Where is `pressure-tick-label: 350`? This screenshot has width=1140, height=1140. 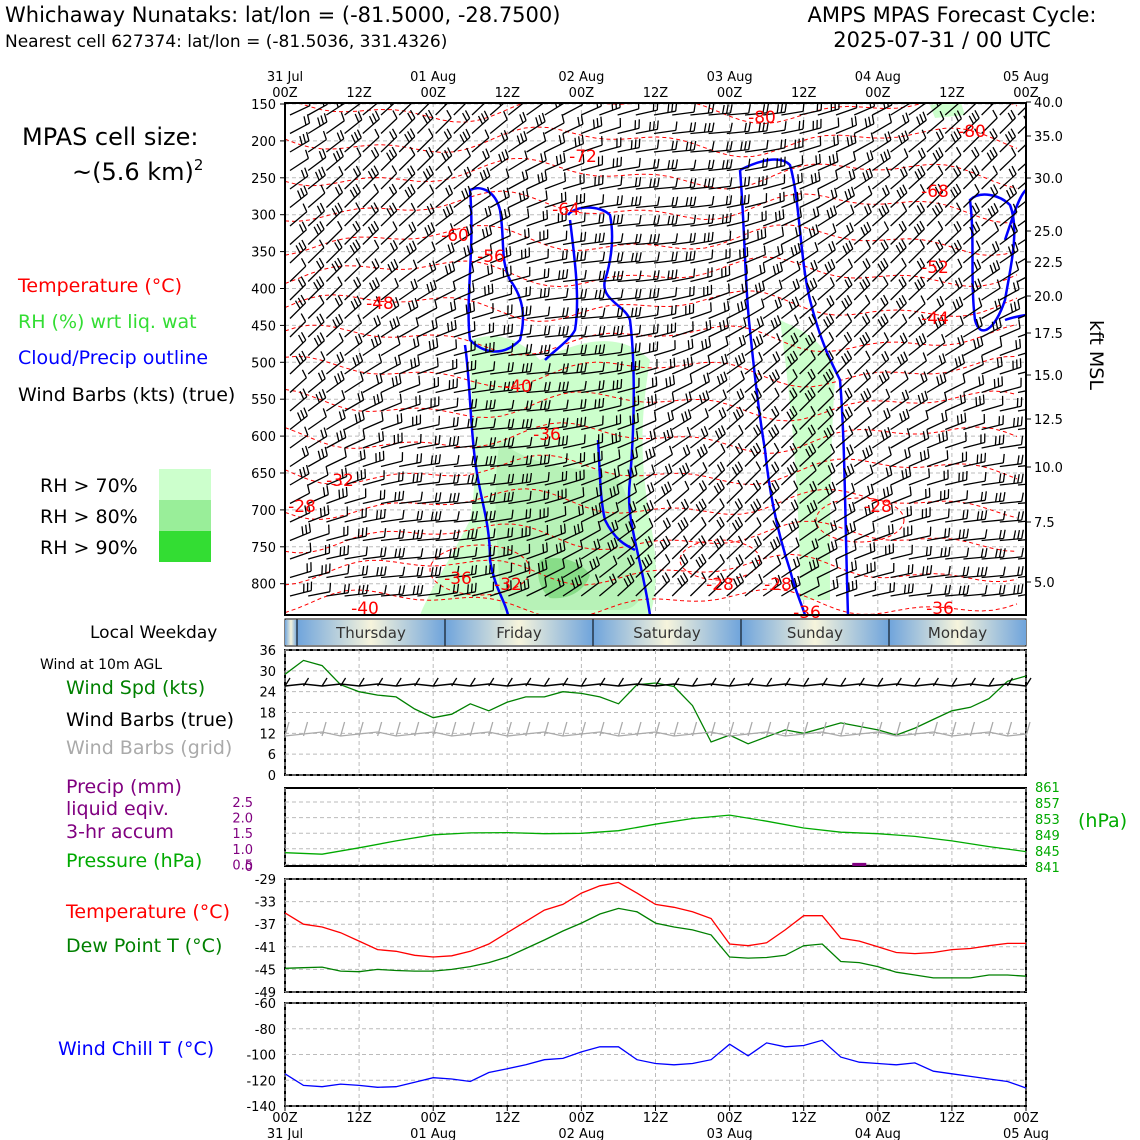
pressure-tick-label: 350 is located at coordinates (263, 253).